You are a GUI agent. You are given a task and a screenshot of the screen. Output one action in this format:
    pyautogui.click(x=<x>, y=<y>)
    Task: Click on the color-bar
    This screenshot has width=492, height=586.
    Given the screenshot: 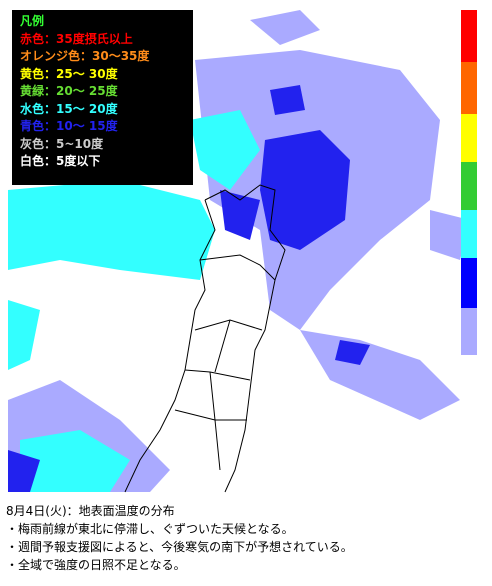 What is the action you would take?
    pyautogui.click(x=469, y=182)
    